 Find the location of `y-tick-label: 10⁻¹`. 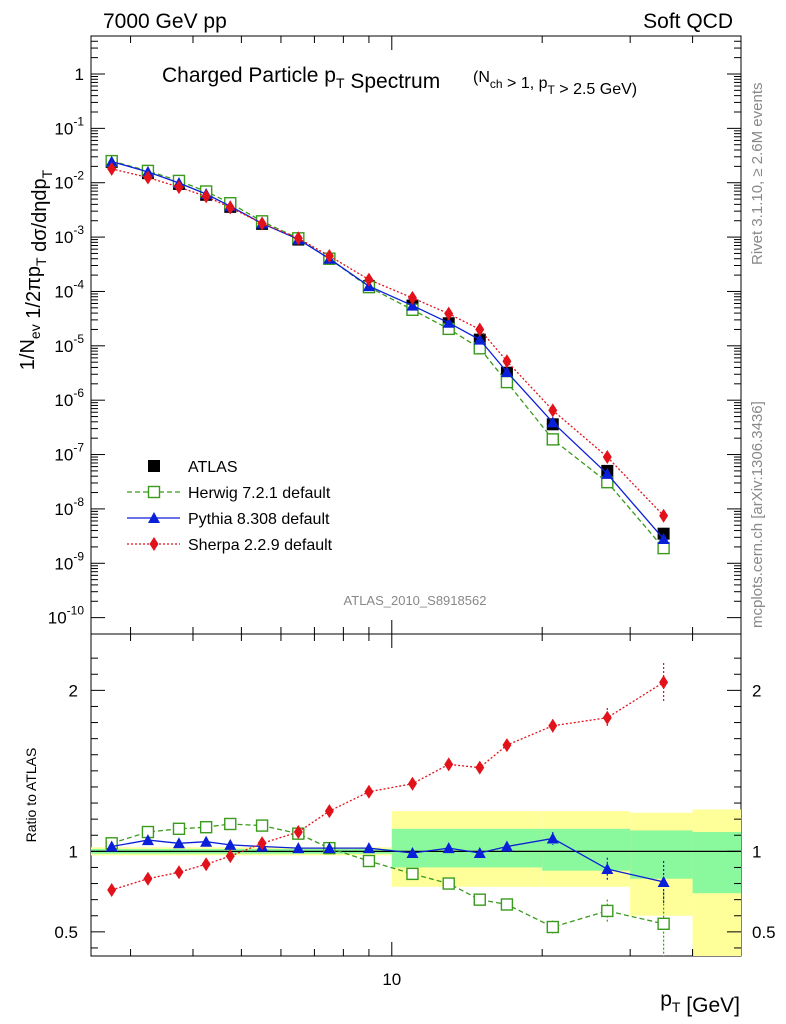

y-tick-label: 10⁻¹ is located at coordinates (69, 126).